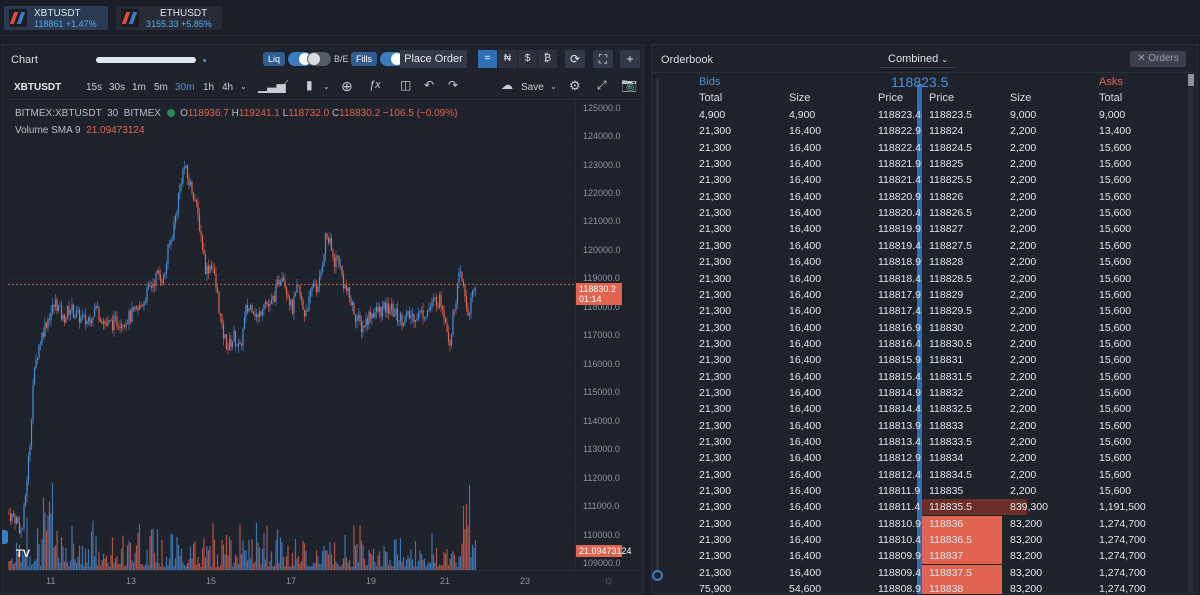 The height and width of the screenshot is (595, 1200). Describe the element at coordinates (56, 18) in the screenshot. I see `tab-xbtusdt: XBTUSDT 118861 +1.47%` at that location.